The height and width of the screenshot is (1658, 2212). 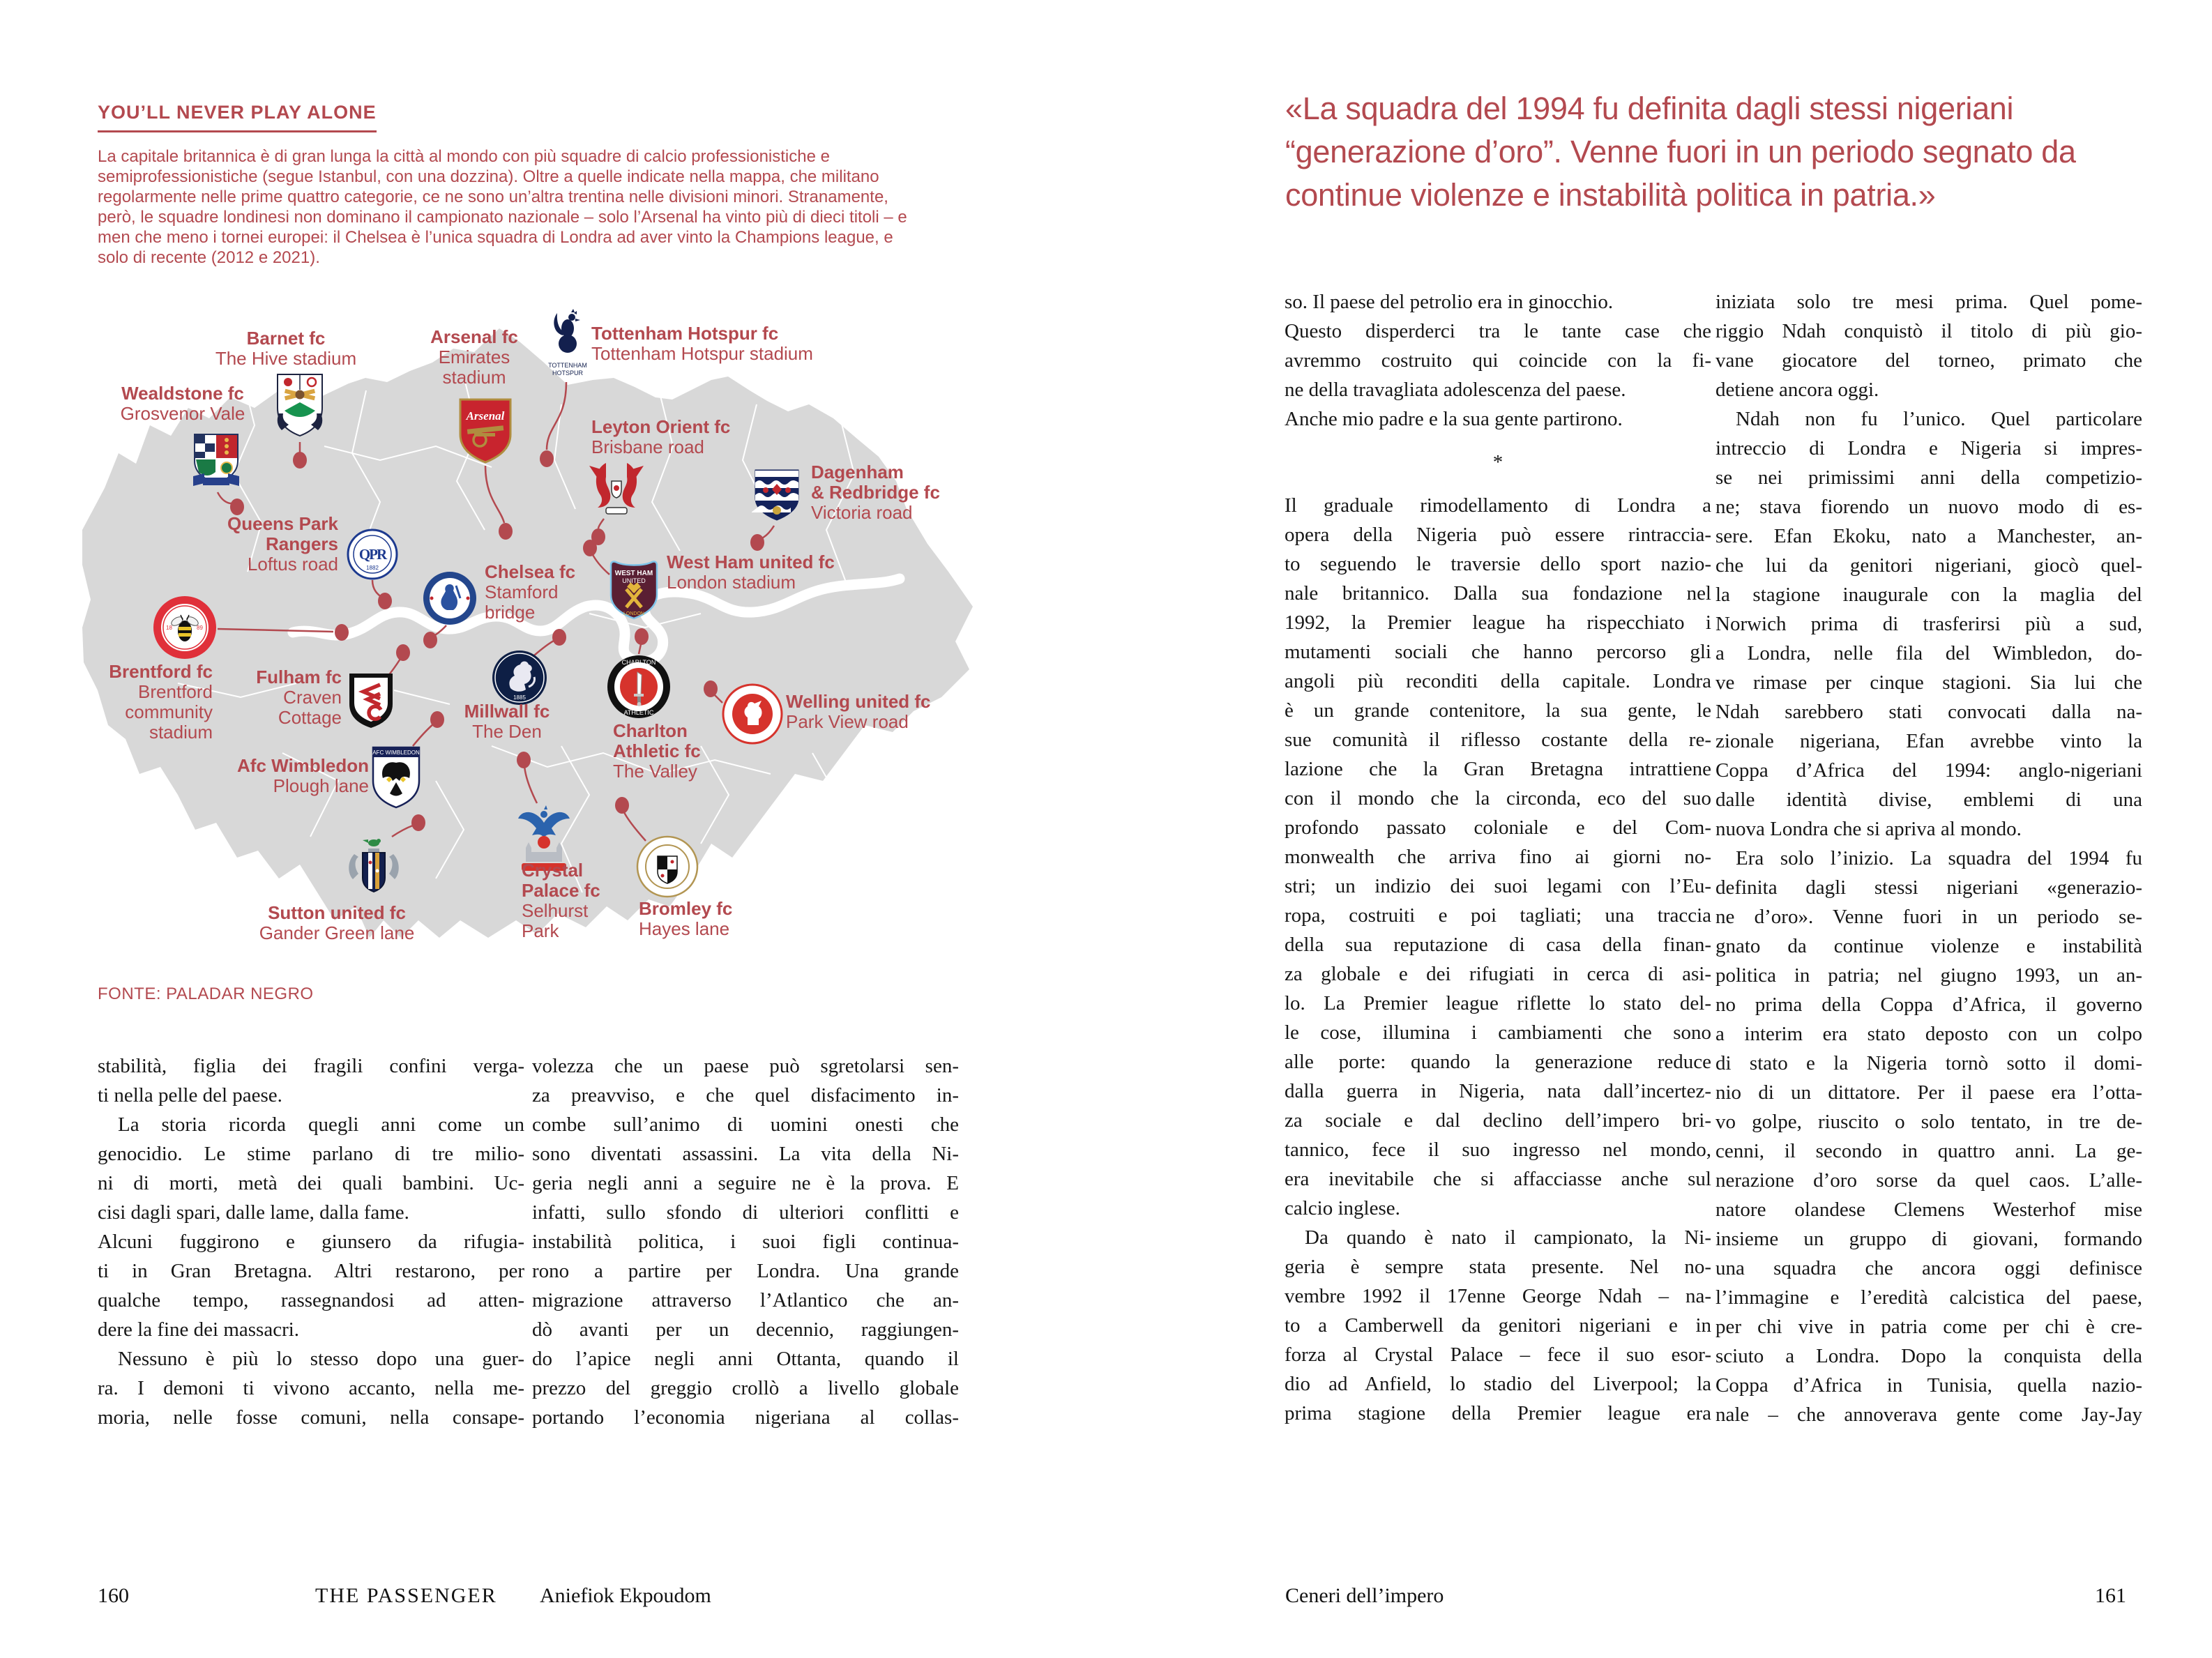 What do you see at coordinates (1928, 302) in the screenshot?
I see `text-line: iniziata solo tre mesi prima. Quel pome-` at bounding box center [1928, 302].